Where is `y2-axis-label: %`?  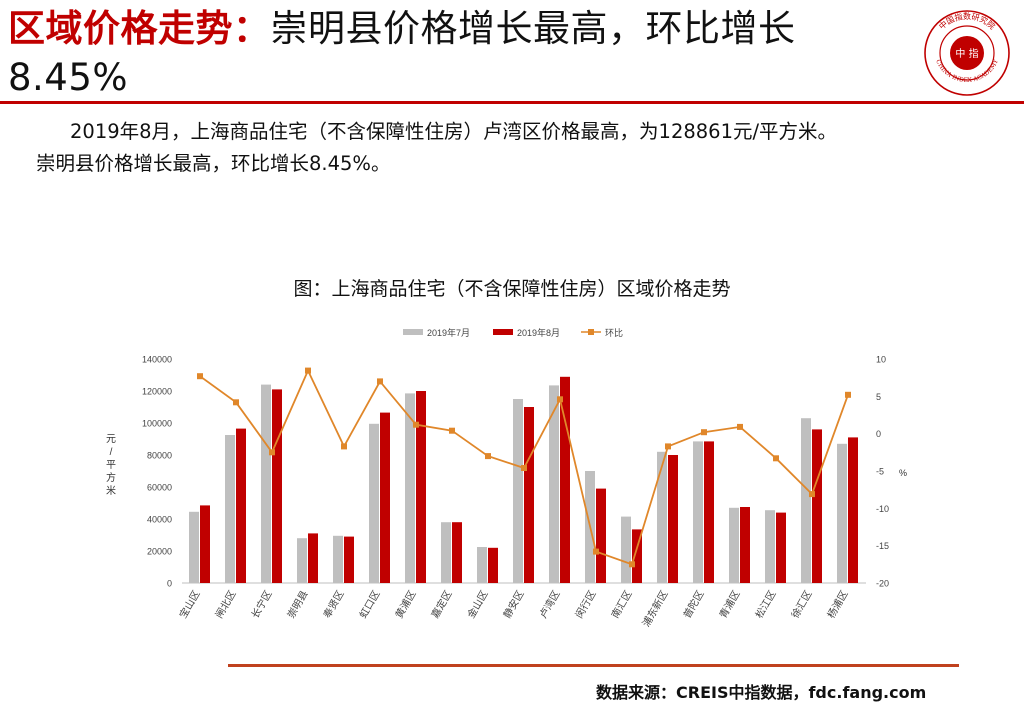
y2-axis-label: % is located at coordinates (903, 473).